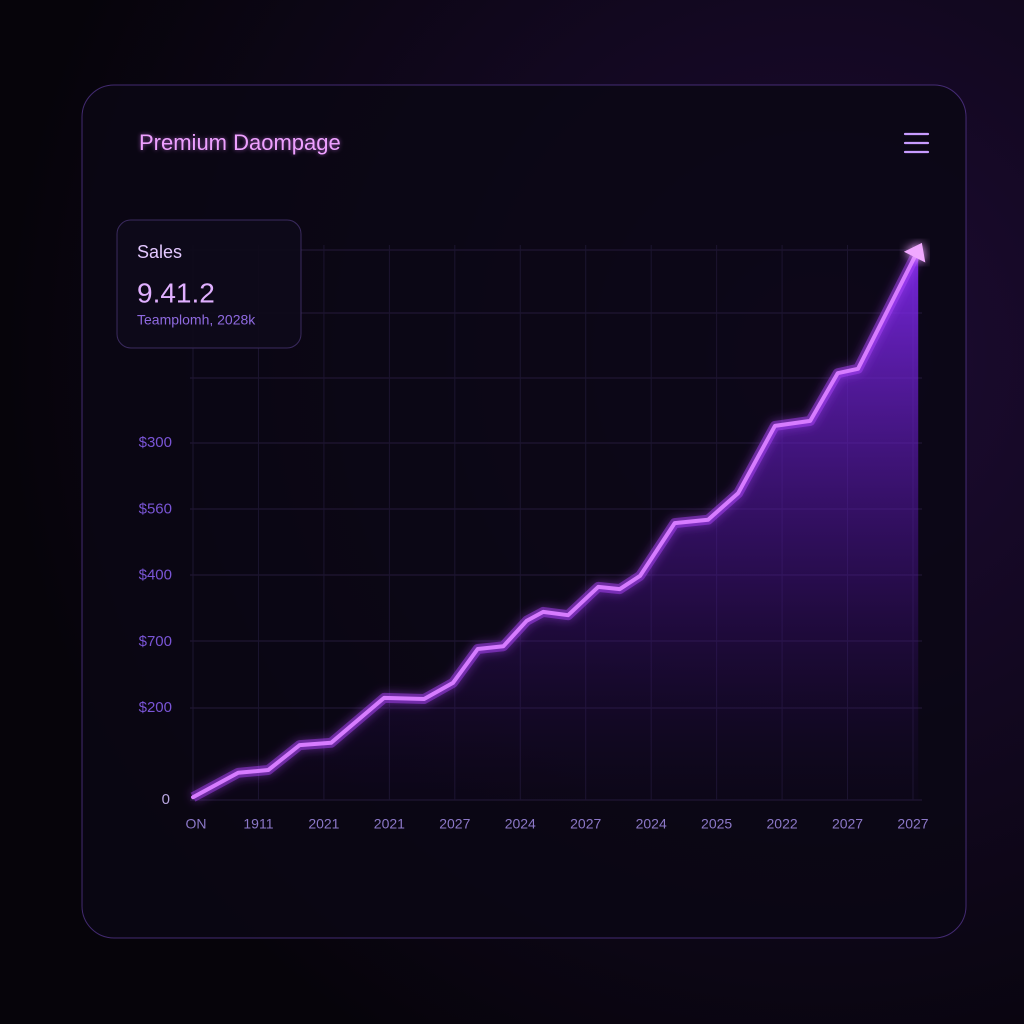  Describe the element at coordinates (155, 442) in the screenshot. I see `y-axis-label: $300` at that location.